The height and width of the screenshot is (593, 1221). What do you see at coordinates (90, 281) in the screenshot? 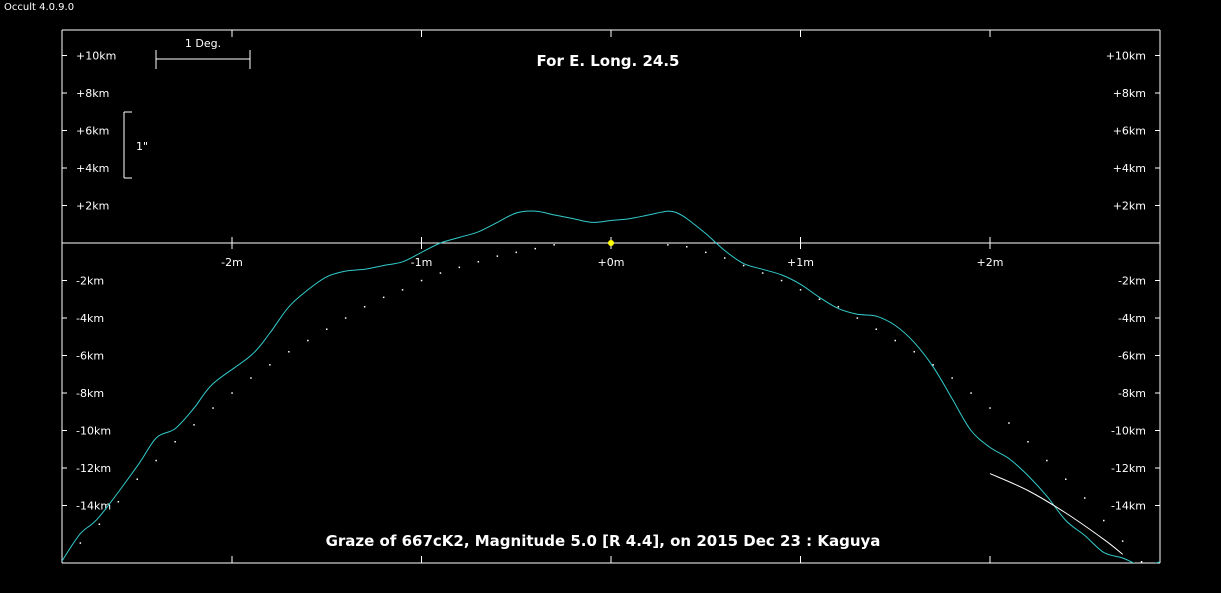
I see `y-tick-label-left: -2km` at bounding box center [90, 281].